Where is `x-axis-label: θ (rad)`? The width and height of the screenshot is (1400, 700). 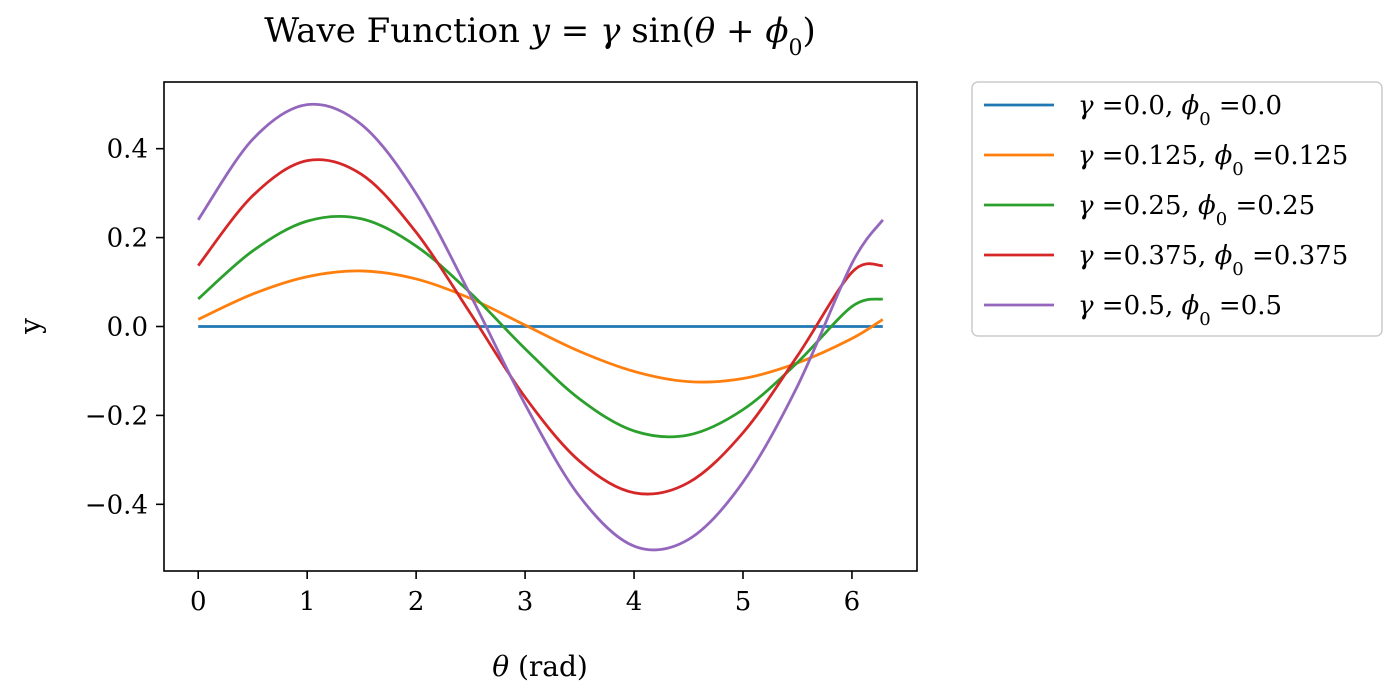 x-axis-label: θ (rad) is located at coordinates (540, 666).